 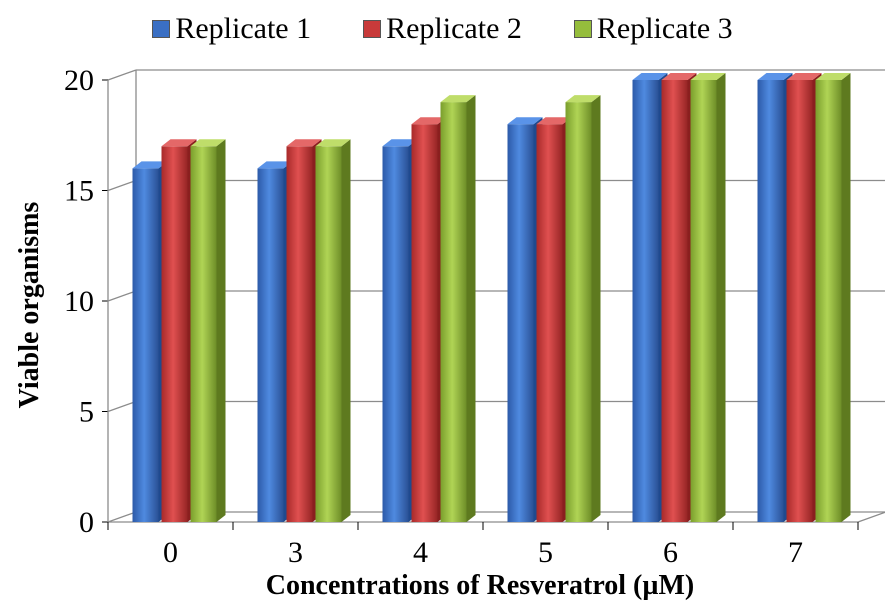 I want to click on bar-5-series-2-top, so click(x=554, y=121).